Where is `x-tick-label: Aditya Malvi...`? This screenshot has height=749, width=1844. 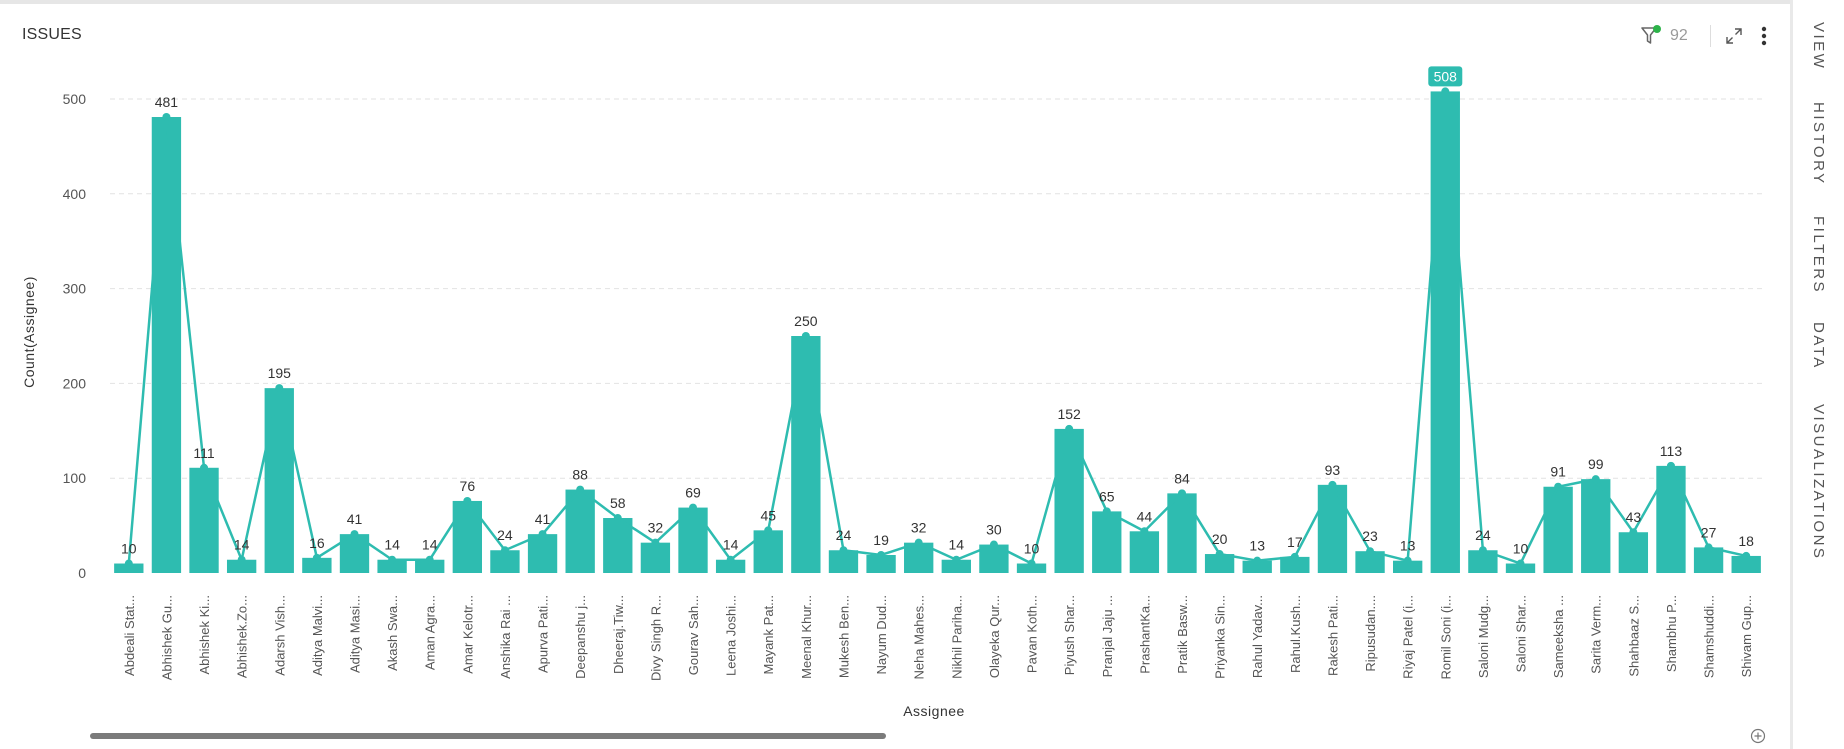
x-tick-label: Aditya Malvi... is located at coordinates (317, 635).